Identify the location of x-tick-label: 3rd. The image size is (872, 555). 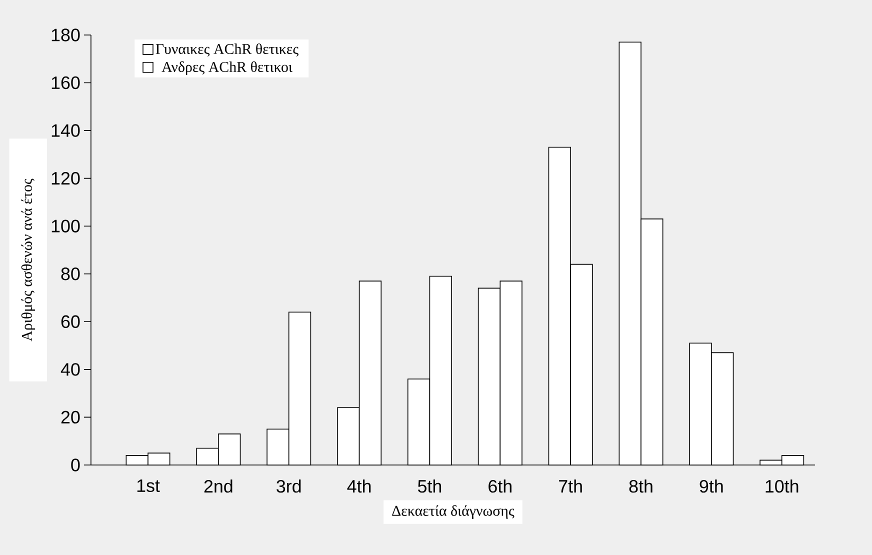
(288, 486).